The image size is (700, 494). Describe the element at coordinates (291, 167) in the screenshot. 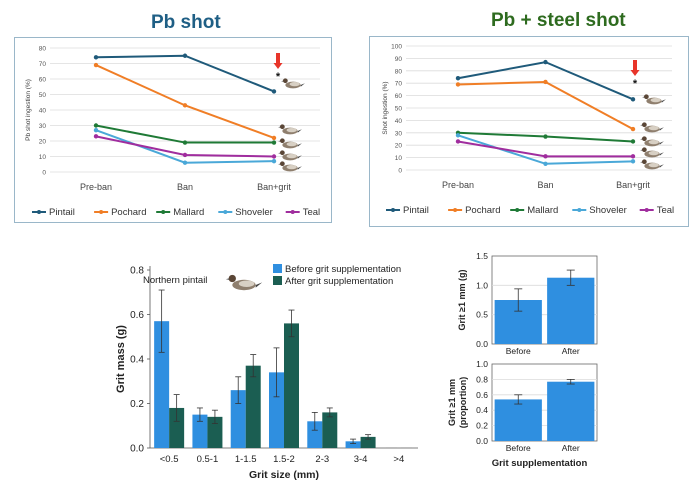

I see `pb-duck-icon-4-wing` at that location.